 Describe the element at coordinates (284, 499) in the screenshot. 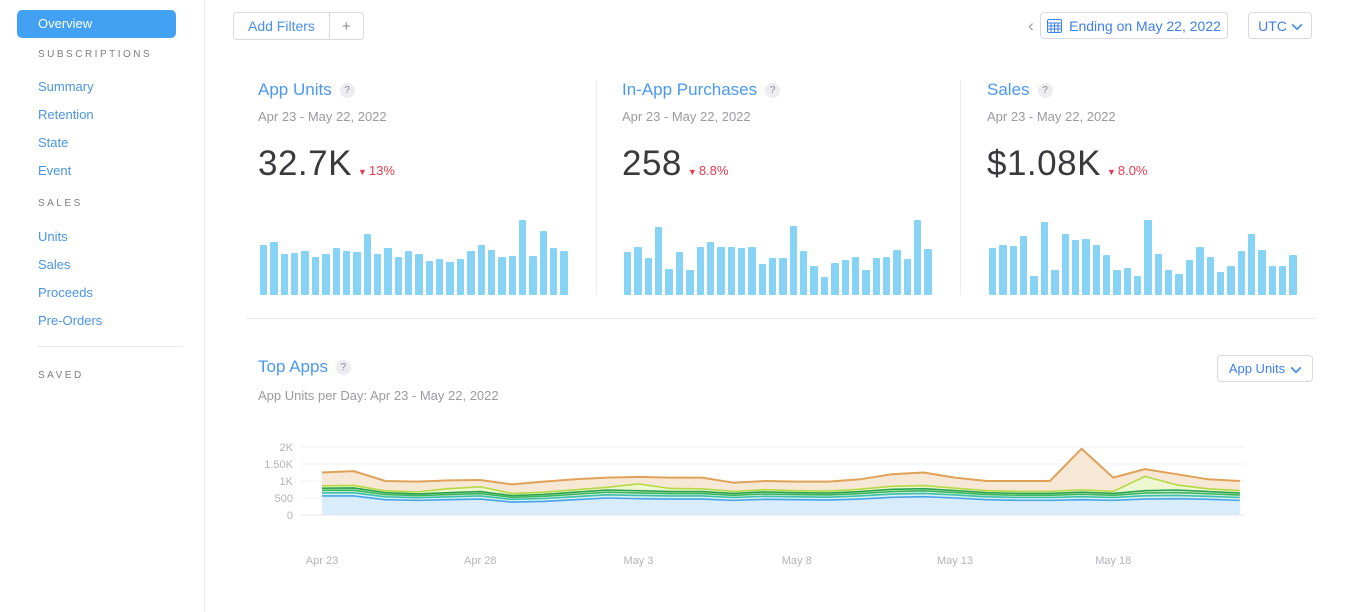

I see `svg-text: 500` at that location.